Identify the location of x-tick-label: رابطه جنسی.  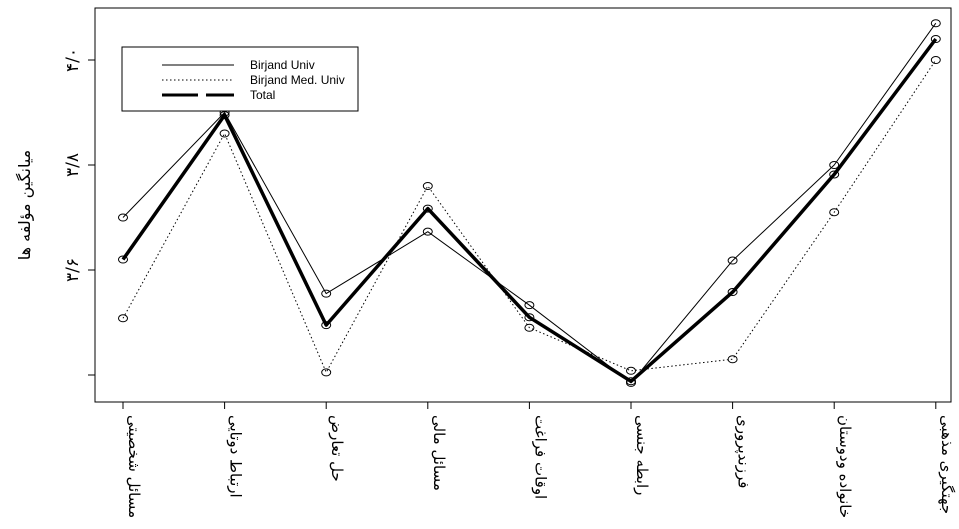
(642, 455).